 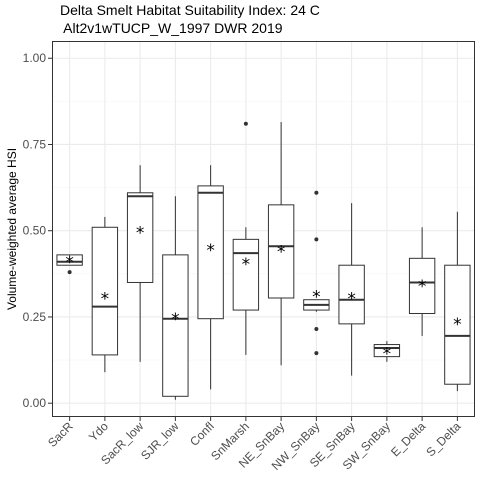 What do you see at coordinates (35, 317) in the screenshot?
I see `y-tick-label: 0.25` at bounding box center [35, 317].